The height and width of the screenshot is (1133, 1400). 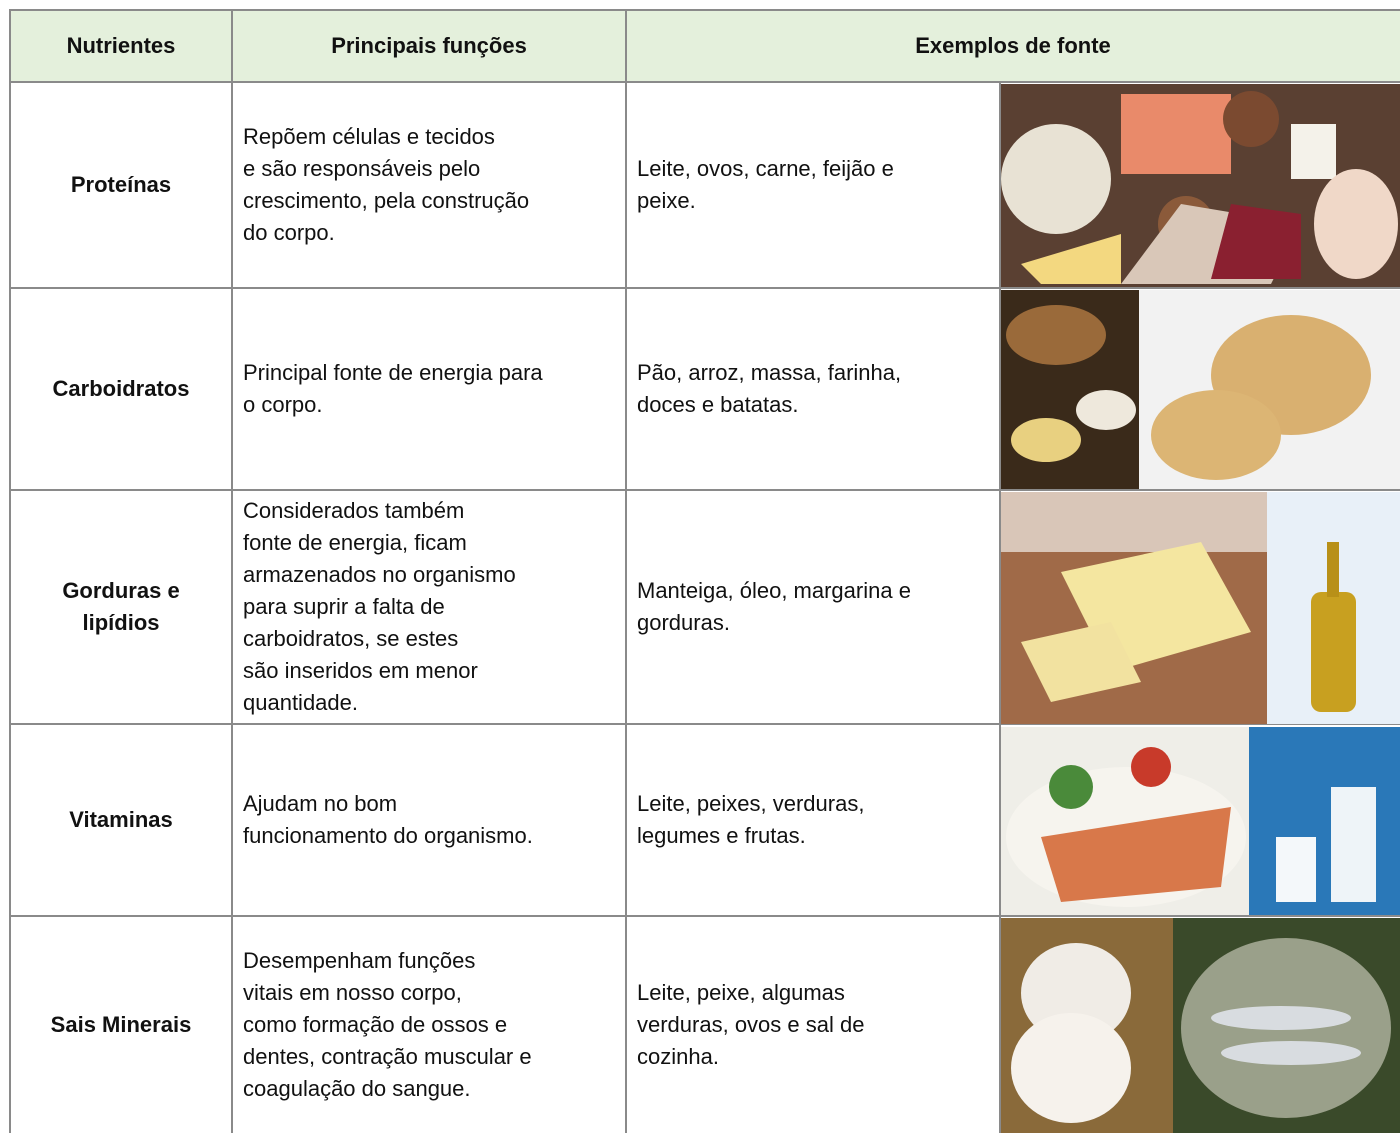 I want to click on header-cell: Nutrientes, so click(x=121, y=46).